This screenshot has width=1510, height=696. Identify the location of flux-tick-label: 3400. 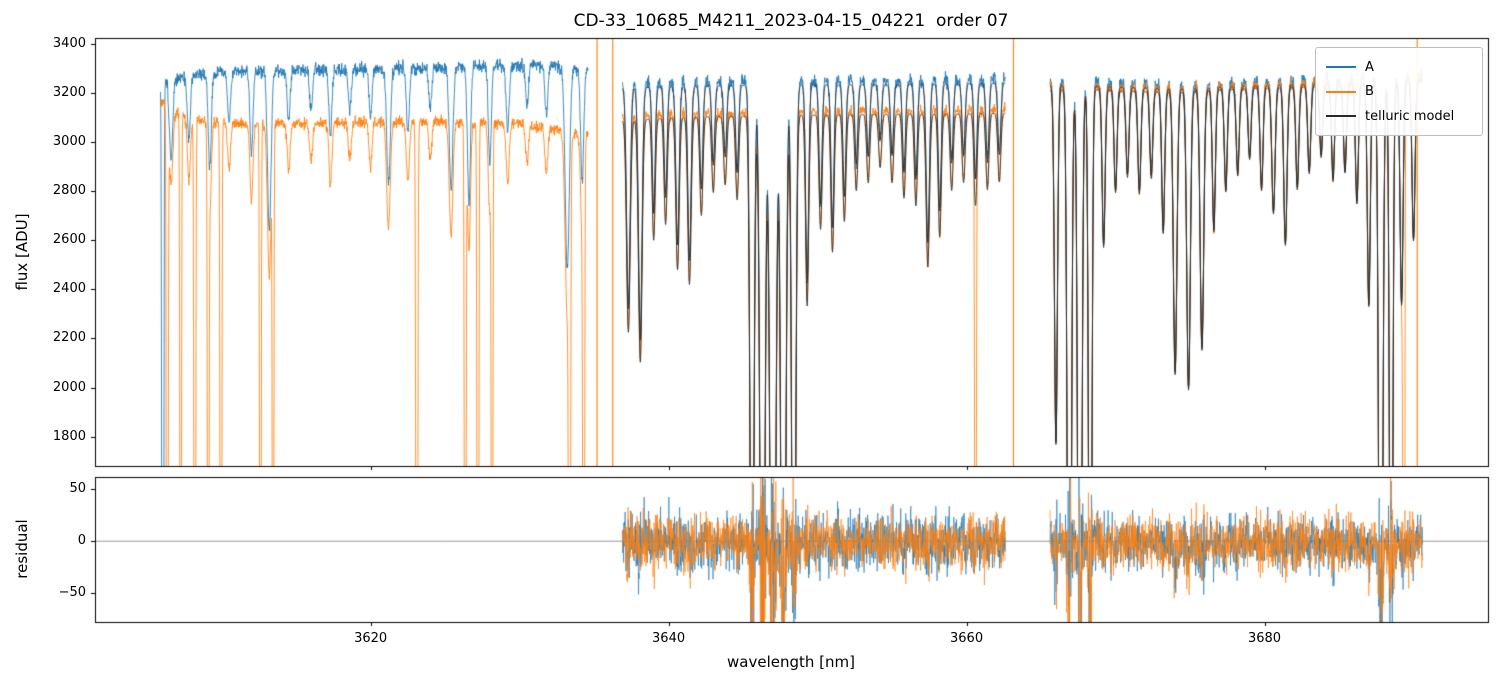
(69, 44).